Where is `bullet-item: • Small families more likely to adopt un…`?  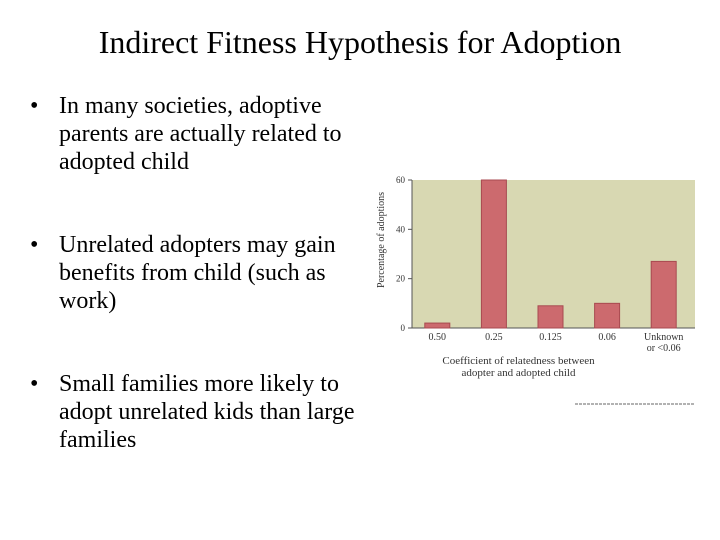
bullet-item: • Small families more likely to adopt un… is located at coordinates (195, 412).